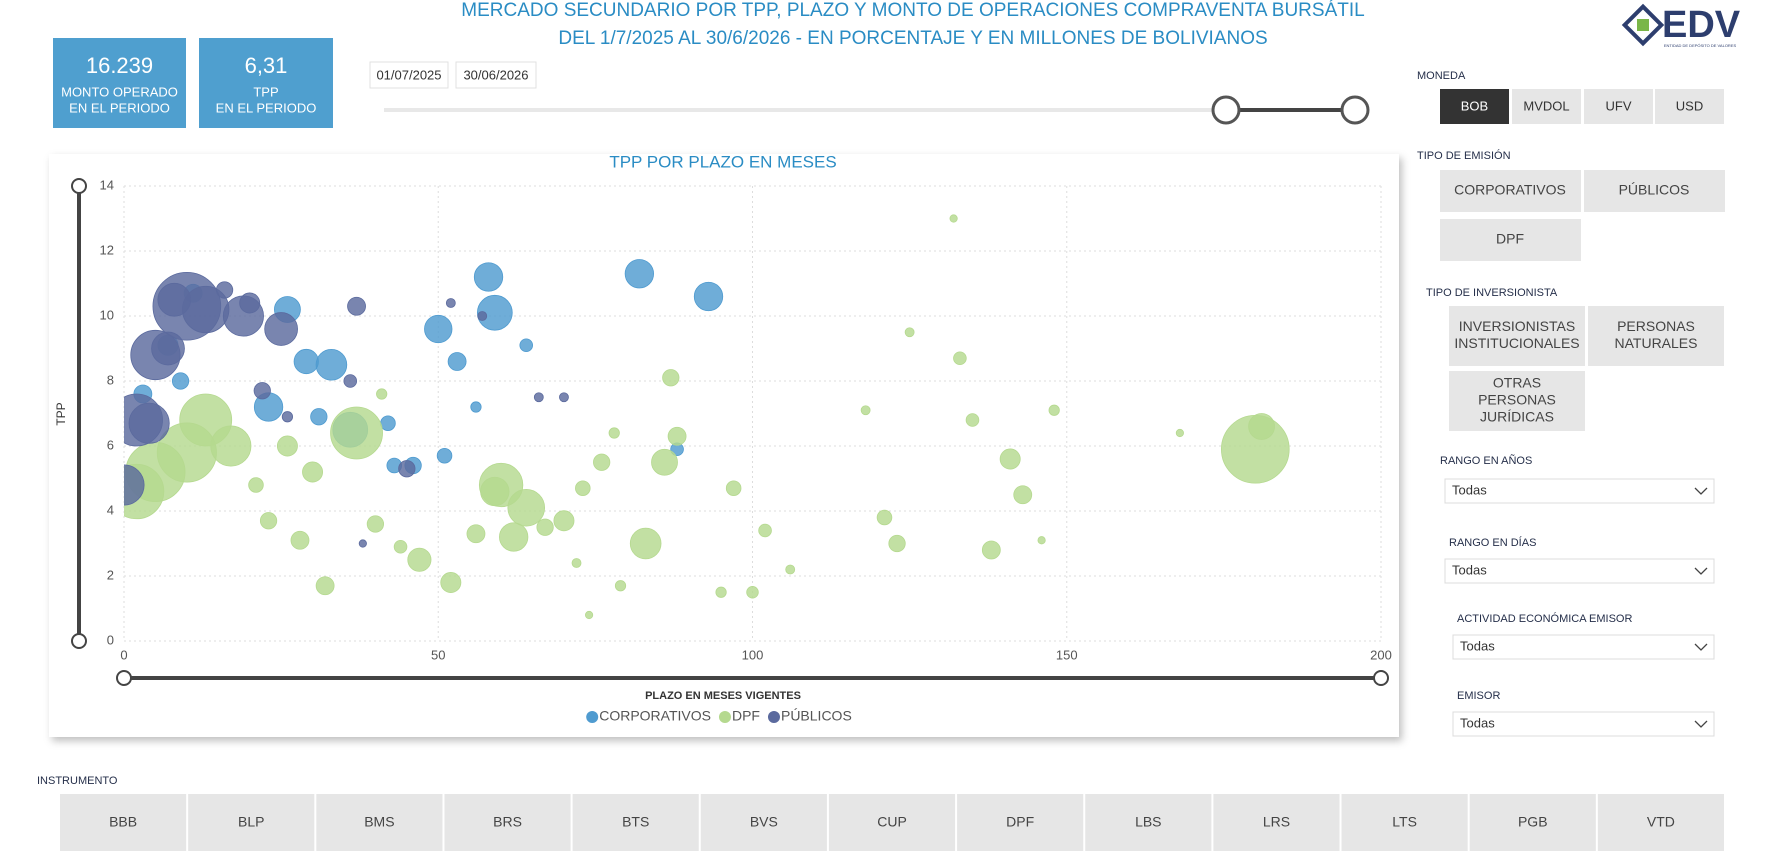 The width and height of the screenshot is (1776, 858). Describe the element at coordinates (119, 91) in the screenshot. I see `kpi-label: MONTO OPERADO` at that location.